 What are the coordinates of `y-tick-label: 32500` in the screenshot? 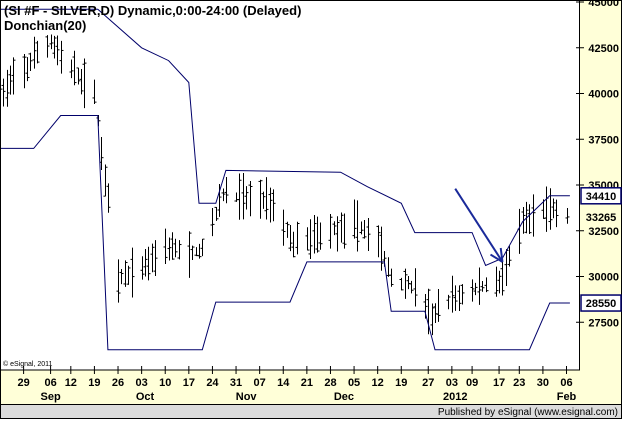 It's located at (603, 232).